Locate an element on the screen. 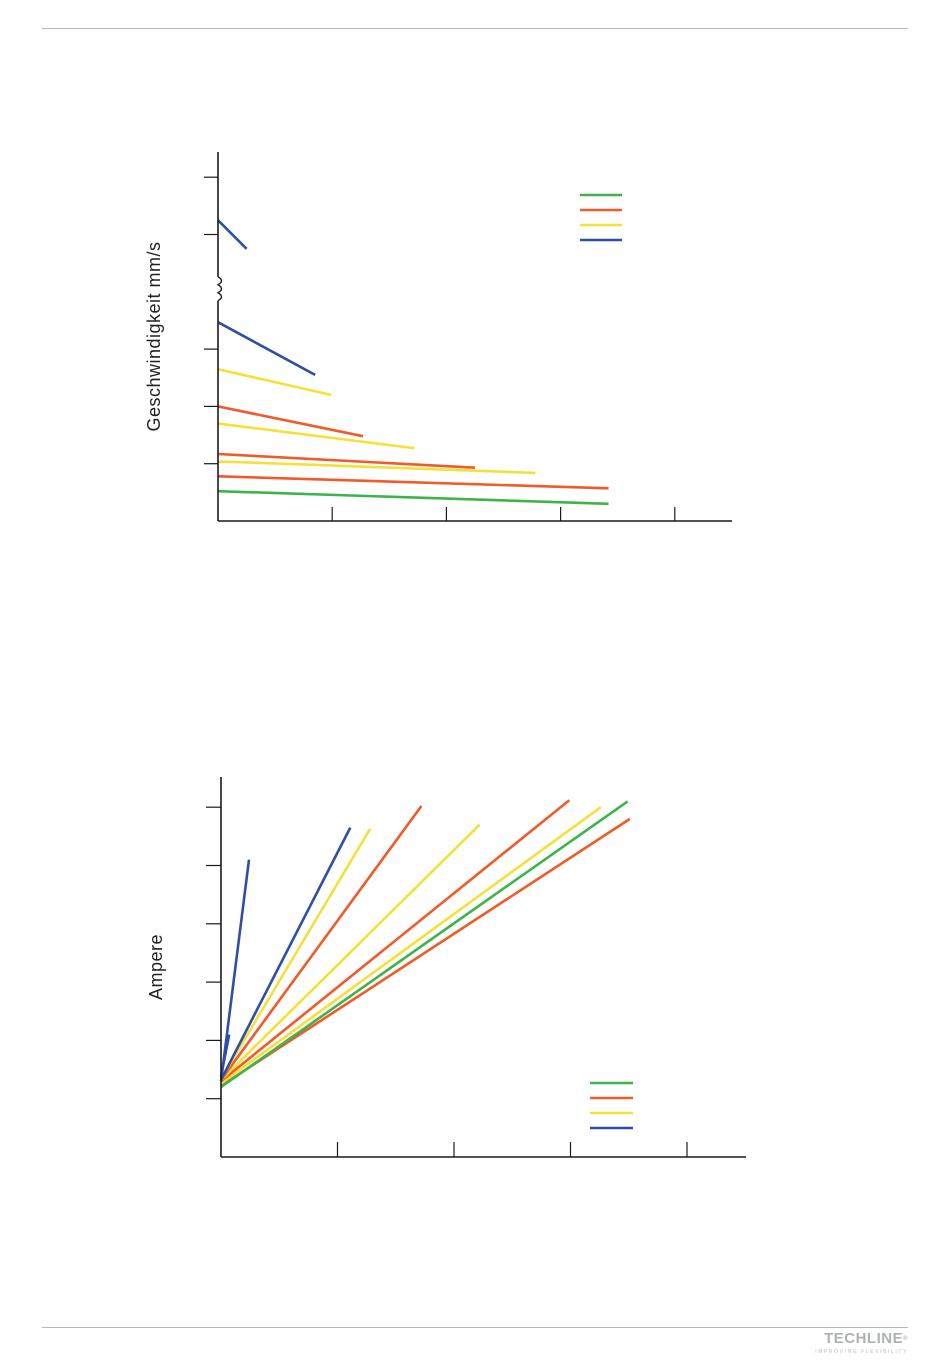  brand-name: TECHLINE® is located at coordinates (866, 1338).